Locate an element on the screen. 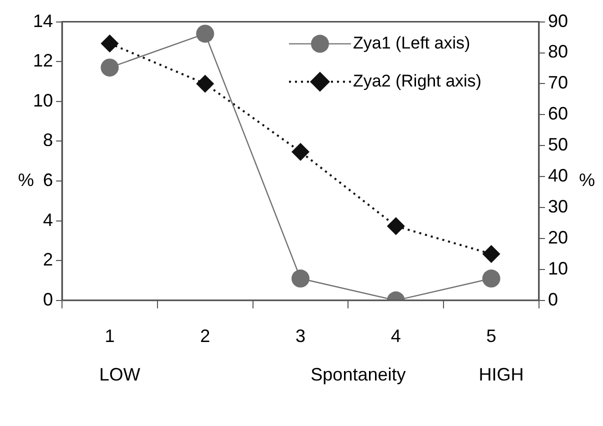  y2-tick-label: 60 is located at coordinates (558, 114).